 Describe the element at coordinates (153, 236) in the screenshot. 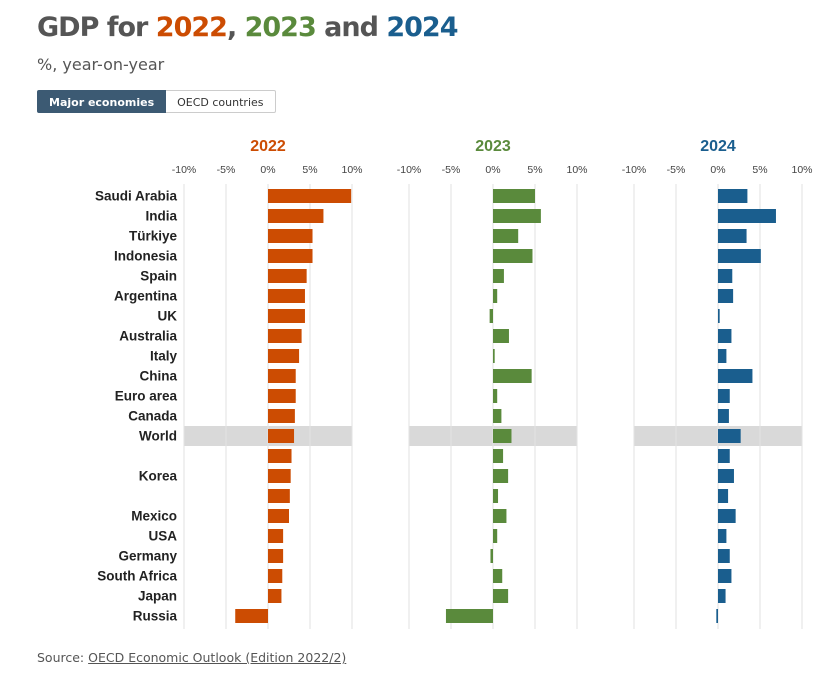

I see `category-label-2: Türkiye` at that location.